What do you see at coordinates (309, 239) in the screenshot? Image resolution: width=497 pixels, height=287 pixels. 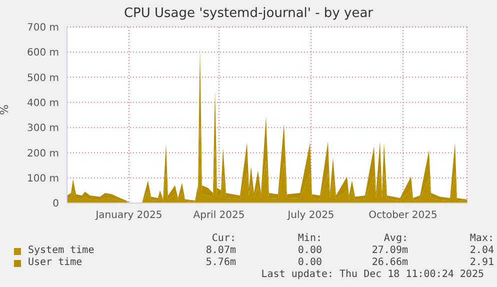 I see `text: Min:` at bounding box center [309, 239].